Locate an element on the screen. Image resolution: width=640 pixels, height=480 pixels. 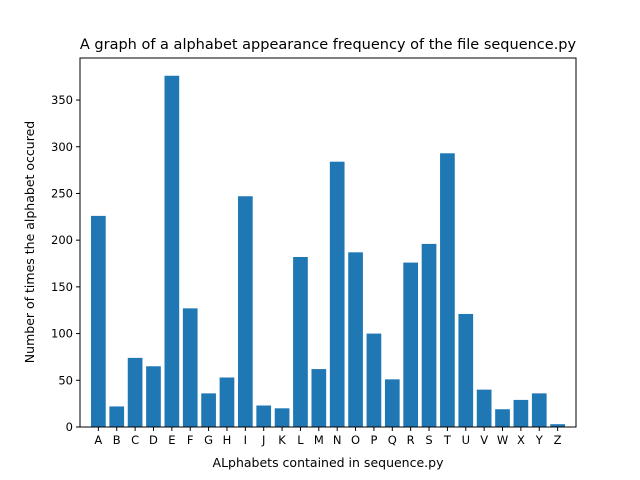
bar-b is located at coordinates (117, 416).